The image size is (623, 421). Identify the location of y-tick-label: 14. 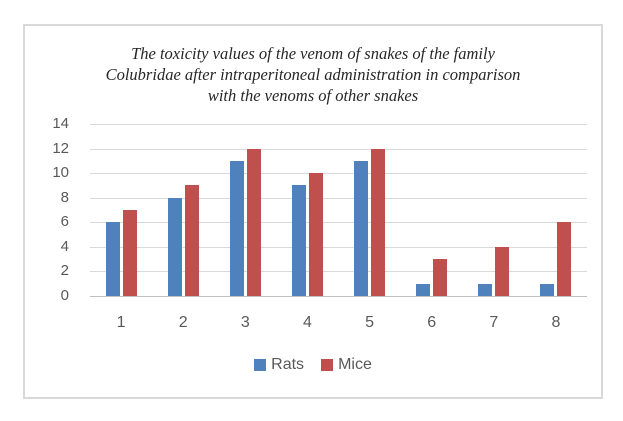
(60, 123).